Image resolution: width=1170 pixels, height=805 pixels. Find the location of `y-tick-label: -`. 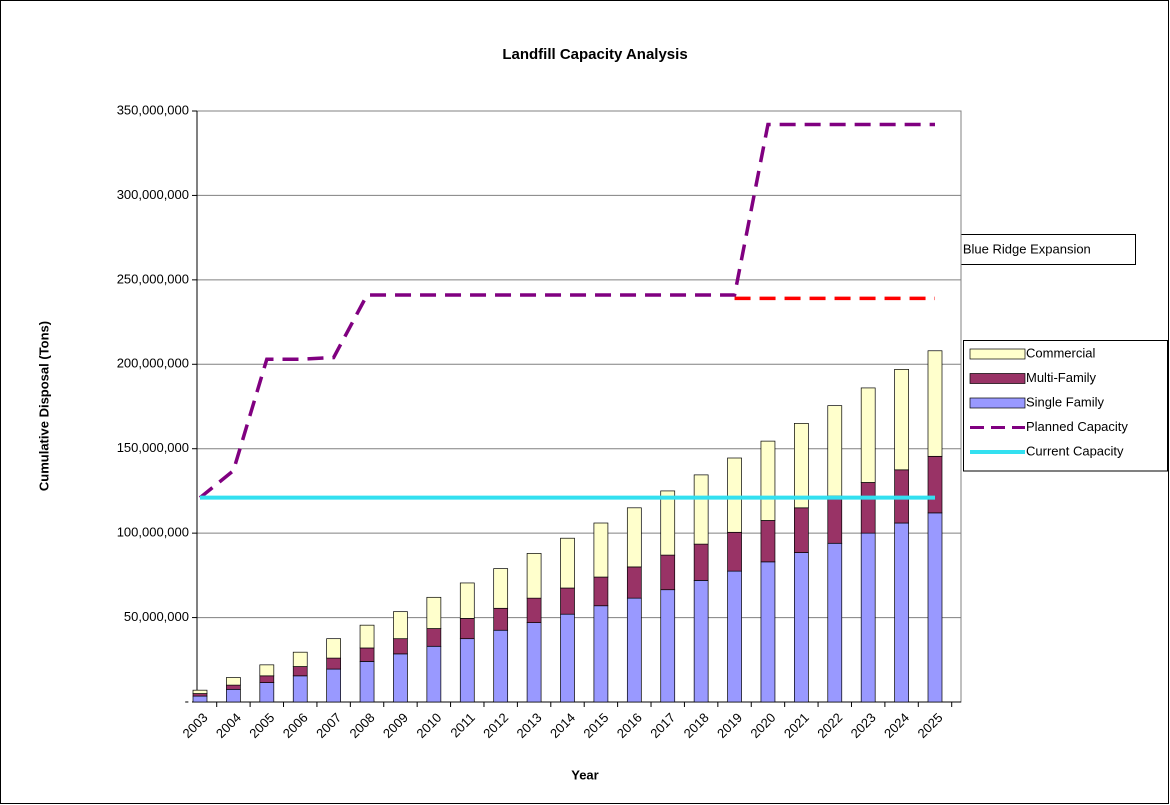

y-tick-label: - is located at coordinates (187, 700).